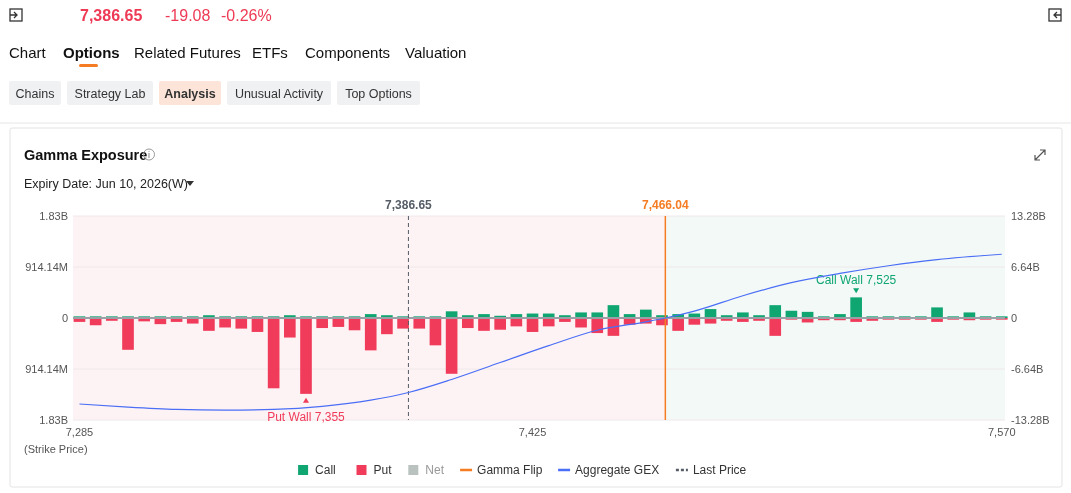  Describe the element at coordinates (436, 52) in the screenshot. I see `text: Valuation` at that location.